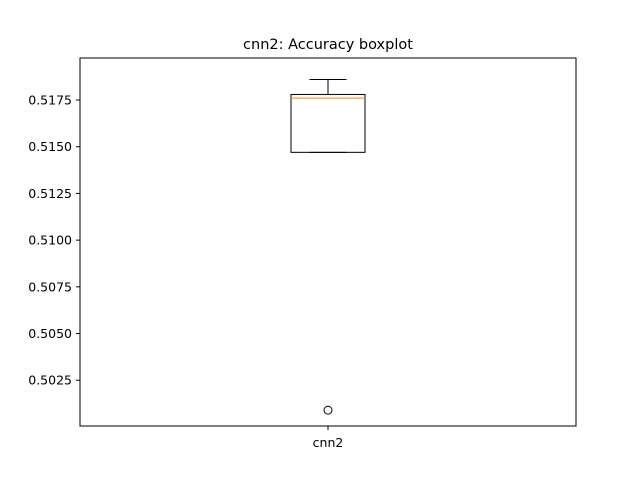 This screenshot has width=640, height=484. What do you see at coordinates (50, 100) in the screenshot?
I see `y-tick-label: 0.5175` at bounding box center [50, 100].